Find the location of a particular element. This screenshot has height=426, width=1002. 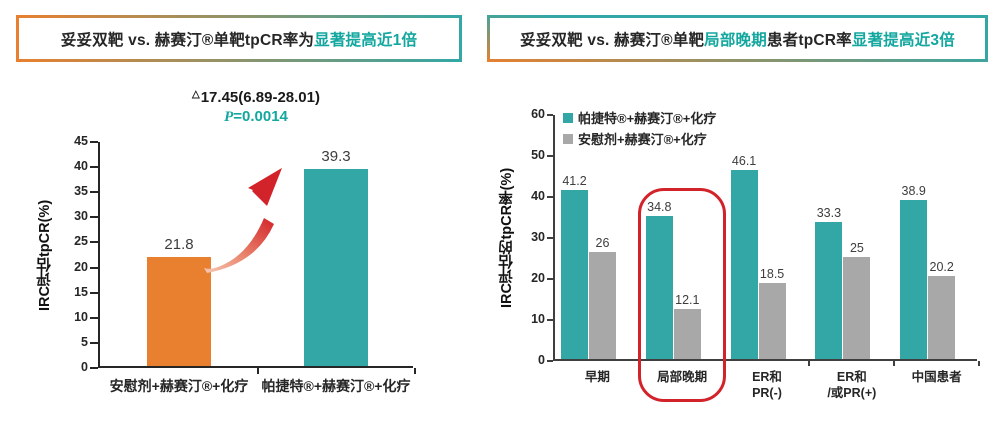

legend: 帕捷特®+赫赛汀®+化疗 安慰剂+赫赛汀®+化疗 is located at coordinates (639, 128).